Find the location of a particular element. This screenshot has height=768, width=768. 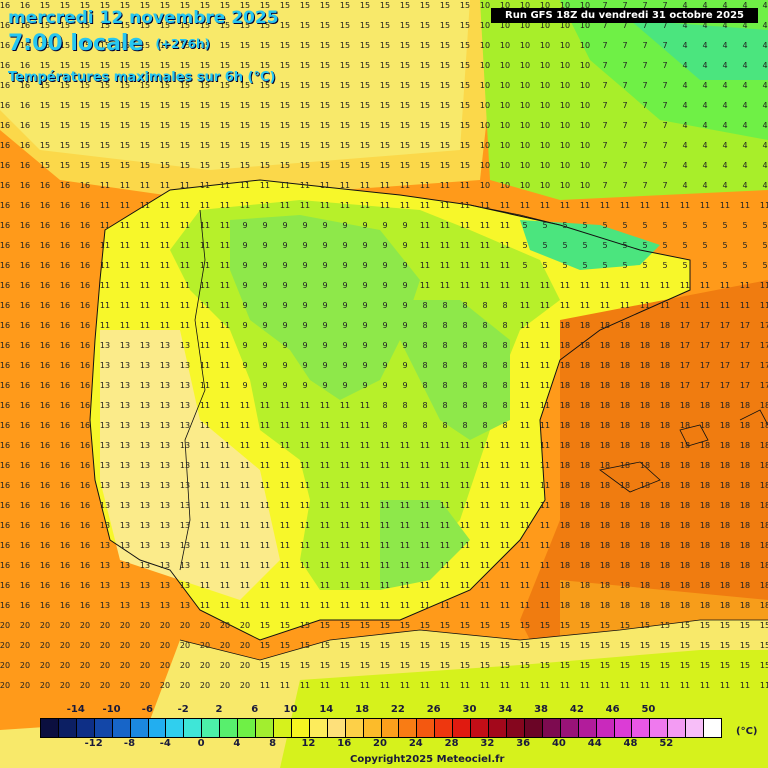

grid-value: 7 is located at coordinates (604, 105).